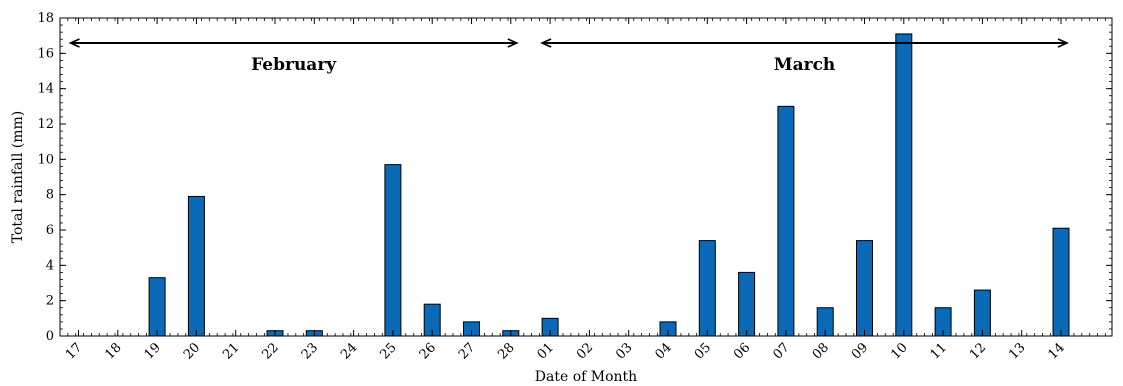 Image resolution: width=1123 pixels, height=386 pixels. What do you see at coordinates (45, 159) in the screenshot?
I see `y-tick-label: 10` at bounding box center [45, 159].